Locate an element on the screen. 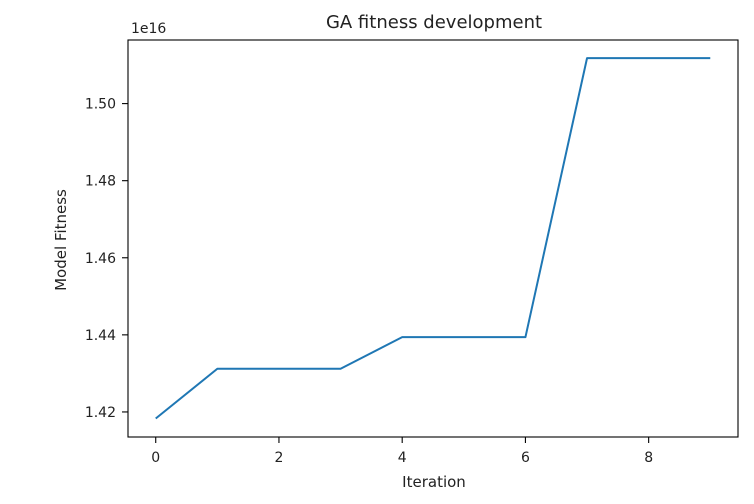 The width and height of the screenshot is (754, 504). x-tick-label: 4 is located at coordinates (402, 458).